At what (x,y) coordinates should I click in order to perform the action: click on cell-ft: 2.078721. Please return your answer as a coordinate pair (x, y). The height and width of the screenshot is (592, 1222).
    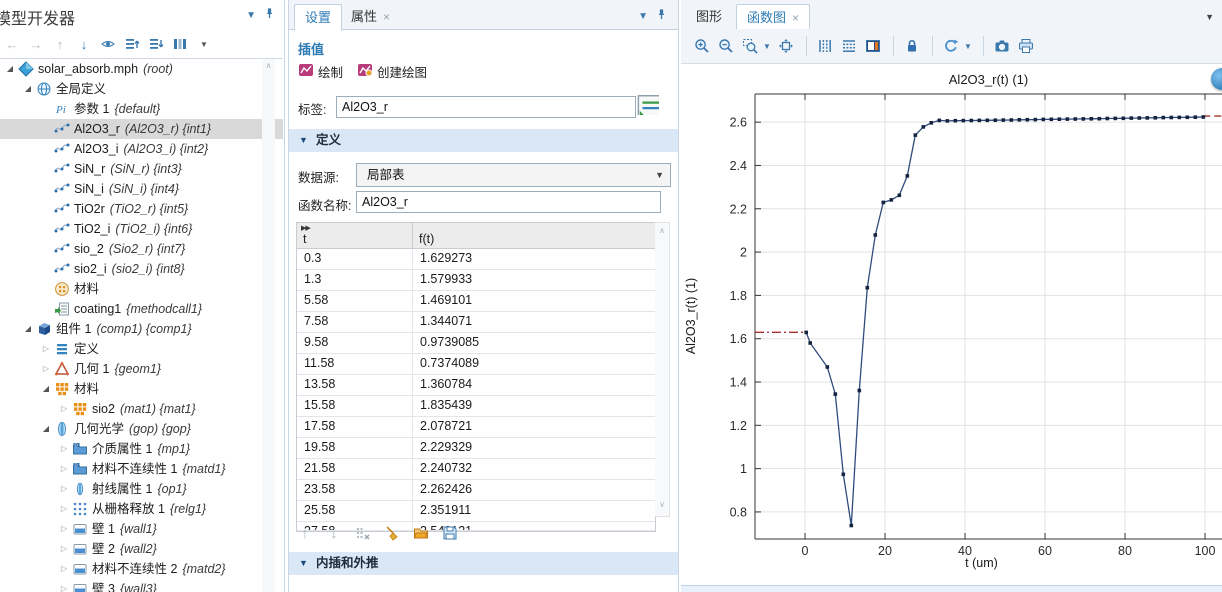
    Looking at the image, I should click on (446, 426).